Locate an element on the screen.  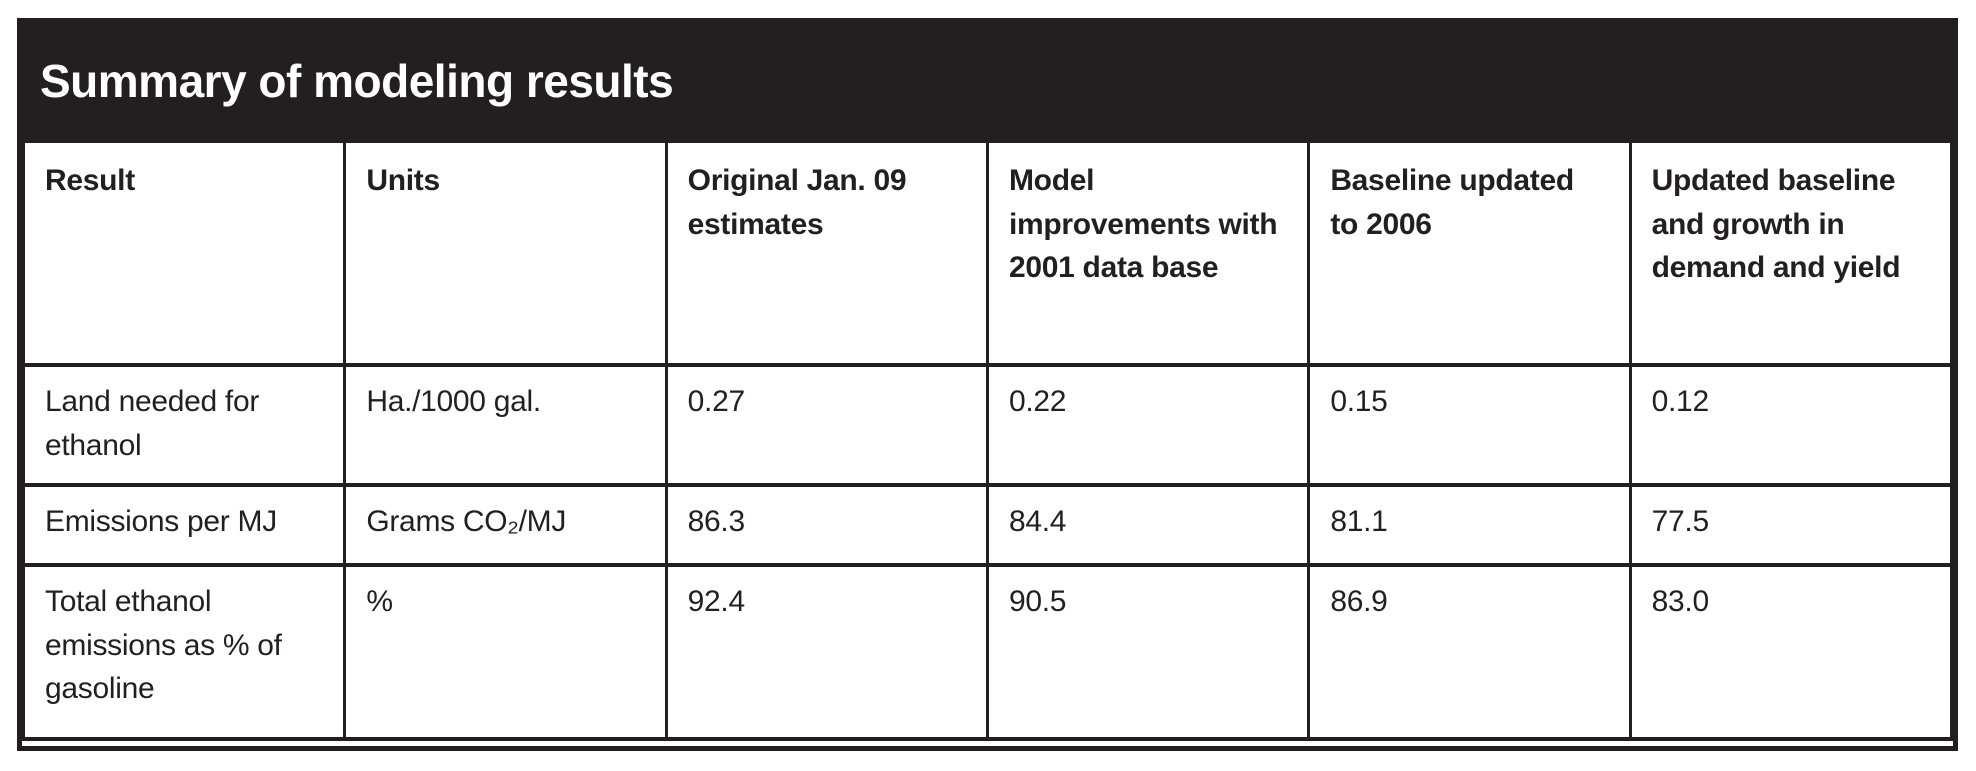
cell-result: Land needed for ethanol is located at coordinates (184, 425).